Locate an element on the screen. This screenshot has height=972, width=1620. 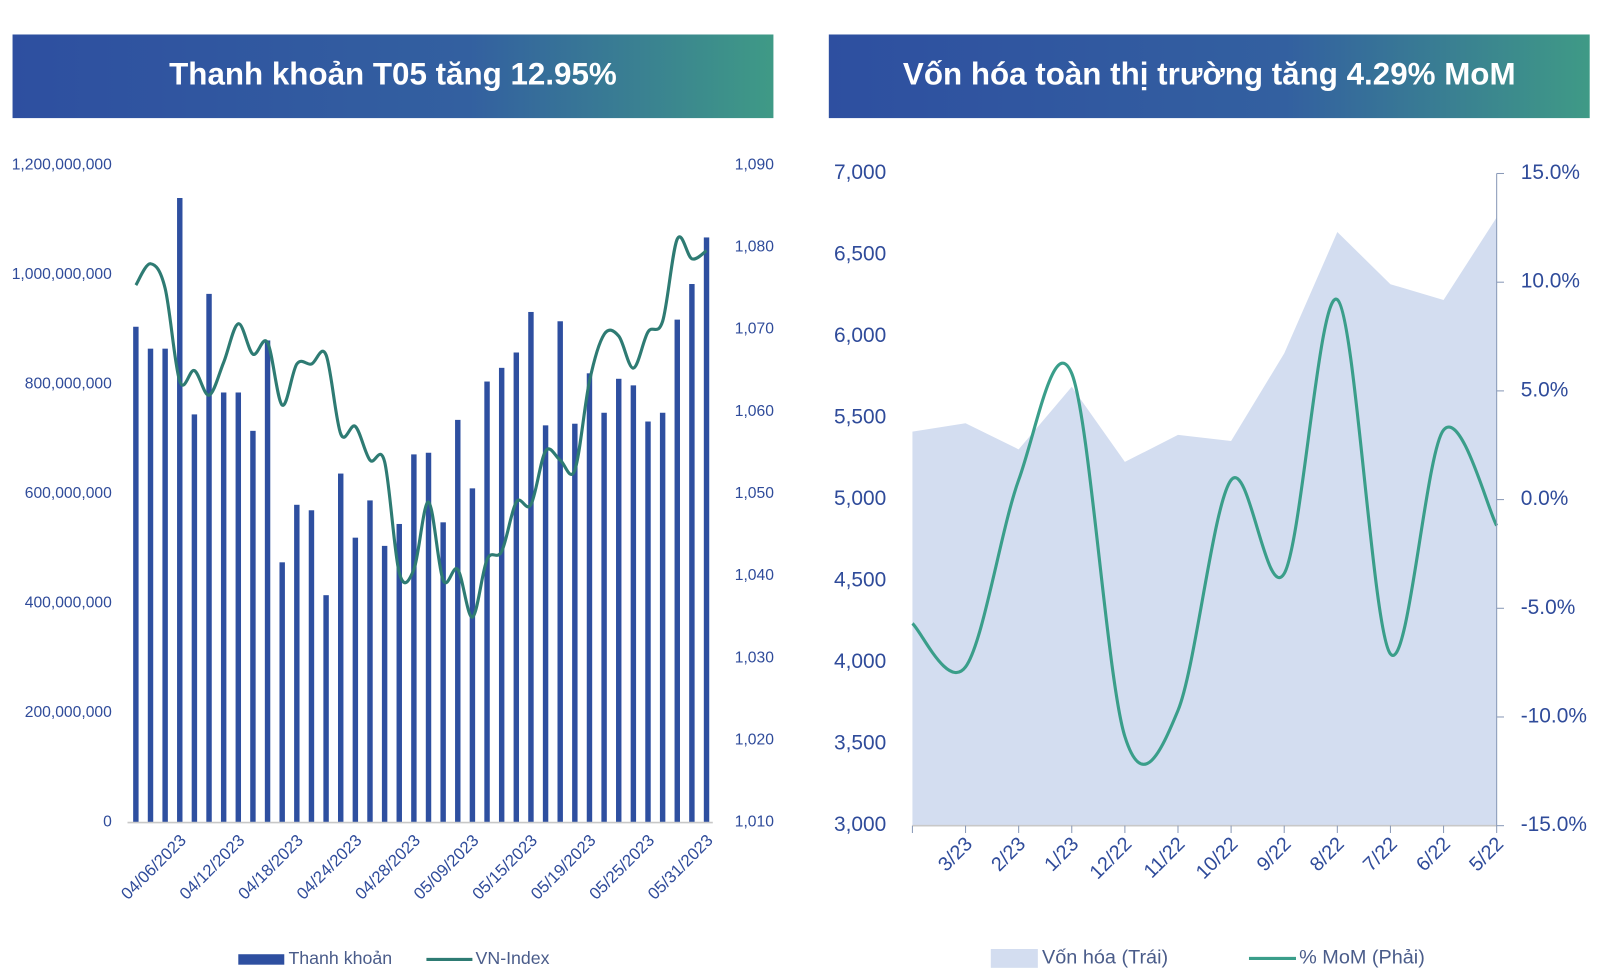
x-tick-label: 6/22 is located at coordinates (1433, 854).